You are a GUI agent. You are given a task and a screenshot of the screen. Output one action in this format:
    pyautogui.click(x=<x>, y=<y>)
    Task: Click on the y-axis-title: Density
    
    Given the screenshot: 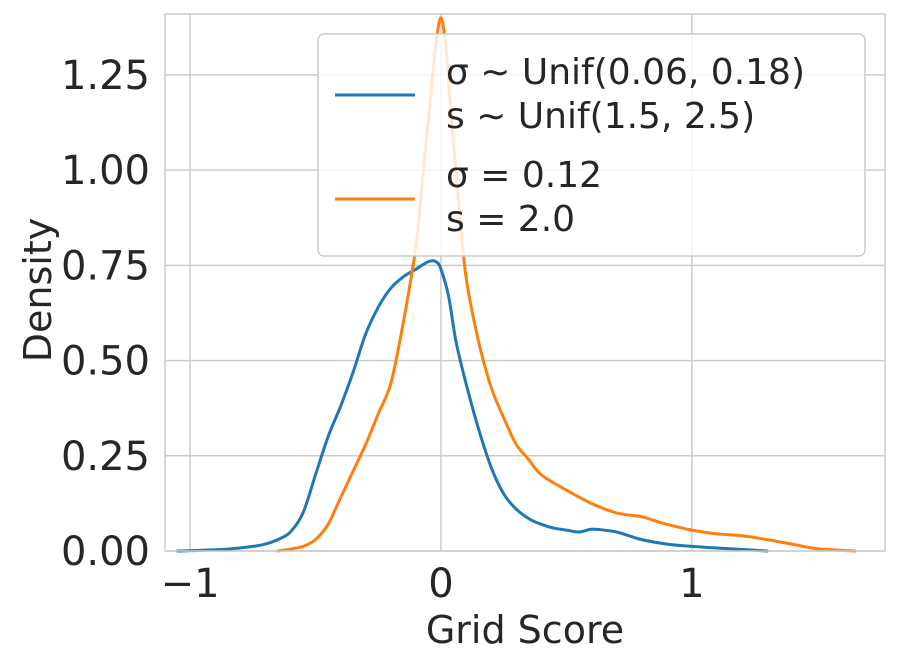 What is the action you would take?
    pyautogui.click(x=38, y=290)
    